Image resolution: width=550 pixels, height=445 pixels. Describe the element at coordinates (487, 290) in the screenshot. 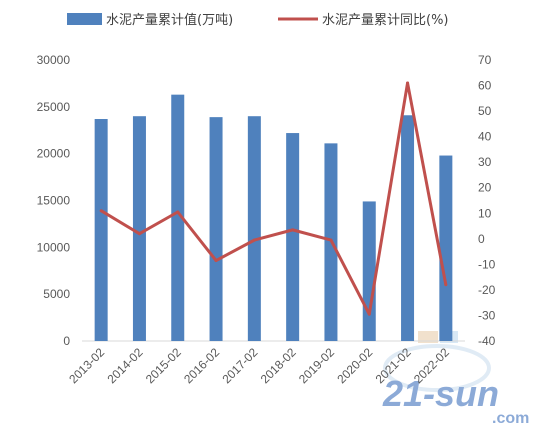

I see `right-y-tick-label: -20` at that location.